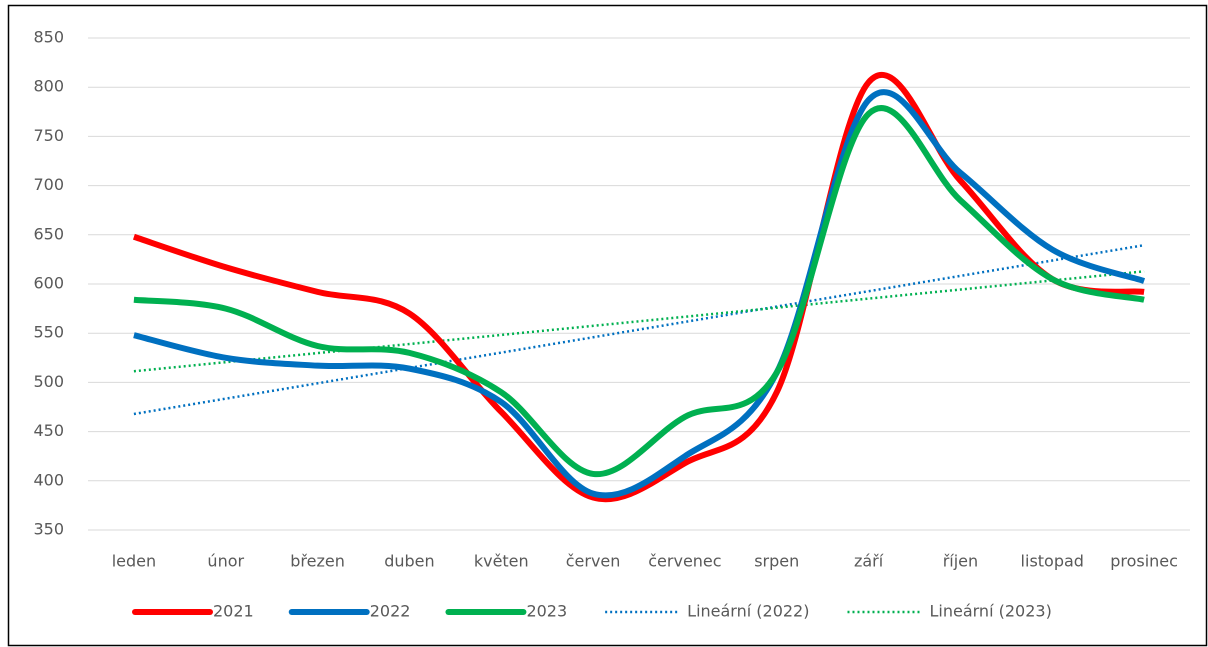 The width and height of the screenshot is (1208, 647). I want to click on y-tick-label: 650, so click(48, 233).